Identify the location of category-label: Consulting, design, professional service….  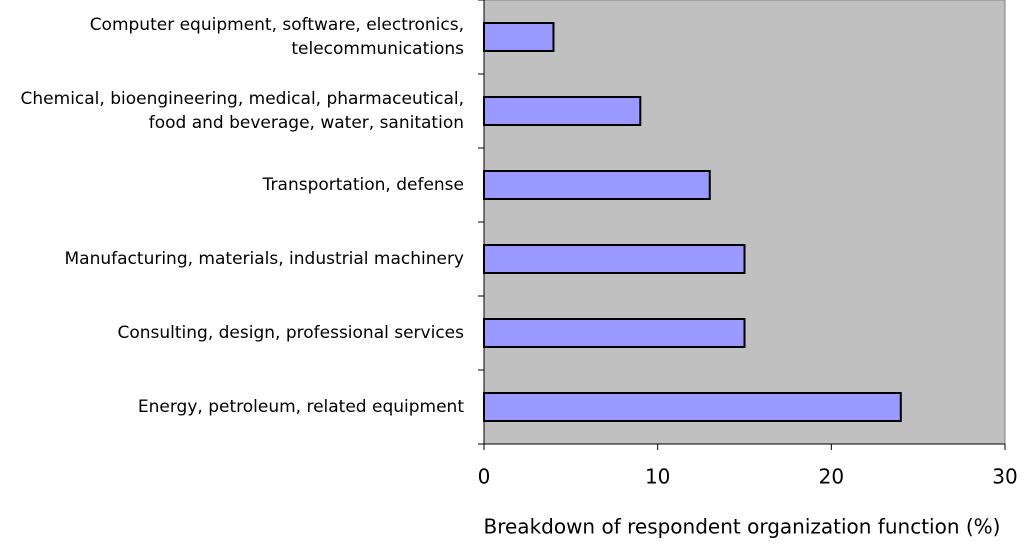
(290, 333).